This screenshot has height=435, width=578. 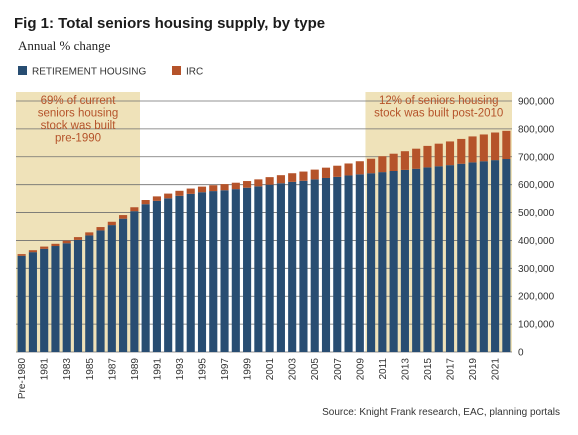 What do you see at coordinates (451, 369) in the screenshot?
I see `x-tick-label: 2017` at bounding box center [451, 369].